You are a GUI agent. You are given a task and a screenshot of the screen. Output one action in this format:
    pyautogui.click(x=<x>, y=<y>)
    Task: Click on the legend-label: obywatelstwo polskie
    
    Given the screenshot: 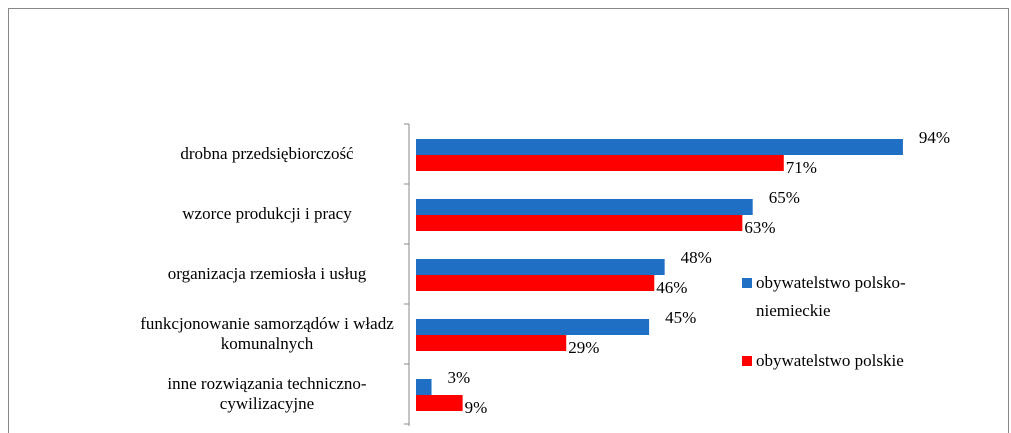 What is the action you would take?
    pyautogui.click(x=830, y=360)
    